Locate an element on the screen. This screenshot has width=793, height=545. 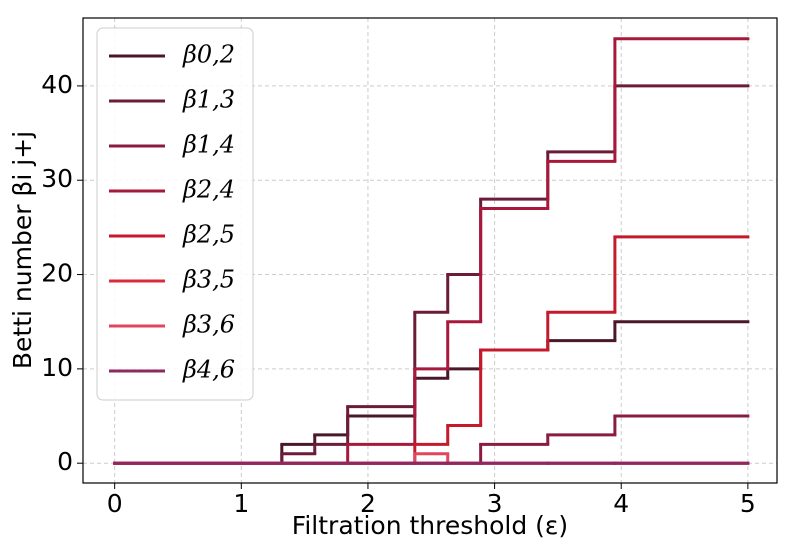
x-tick-label: 5 is located at coordinates (748, 503).